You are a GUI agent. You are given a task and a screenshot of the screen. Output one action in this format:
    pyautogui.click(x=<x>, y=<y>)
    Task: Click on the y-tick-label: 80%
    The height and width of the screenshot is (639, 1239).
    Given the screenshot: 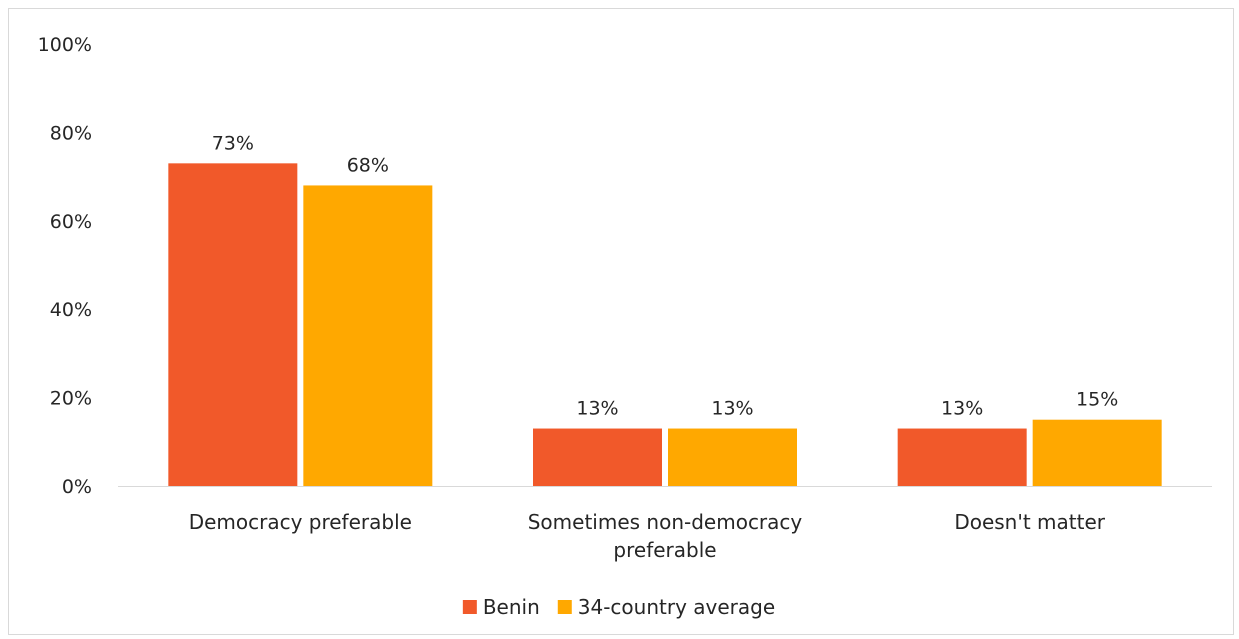 What is the action you would take?
    pyautogui.click(x=71, y=133)
    